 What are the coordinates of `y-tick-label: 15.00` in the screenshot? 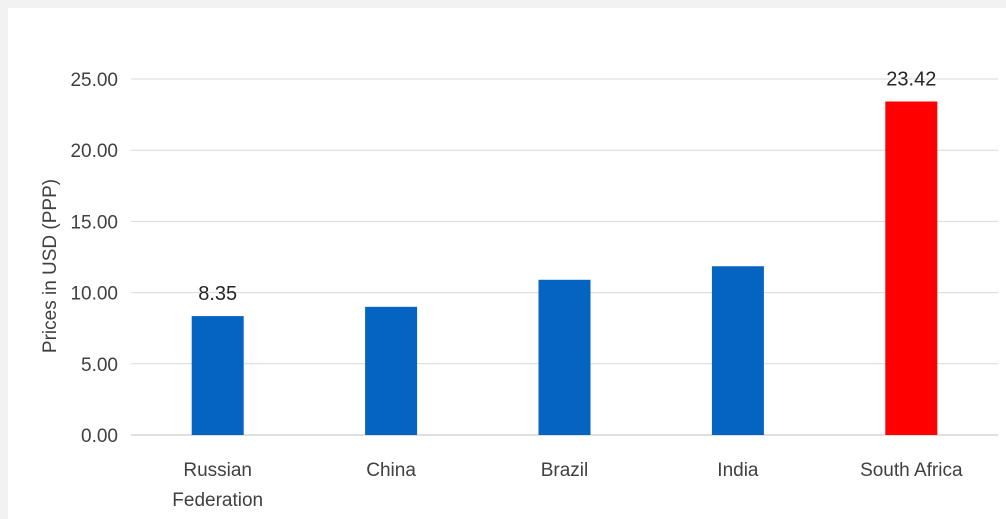 It's located at (94, 222).